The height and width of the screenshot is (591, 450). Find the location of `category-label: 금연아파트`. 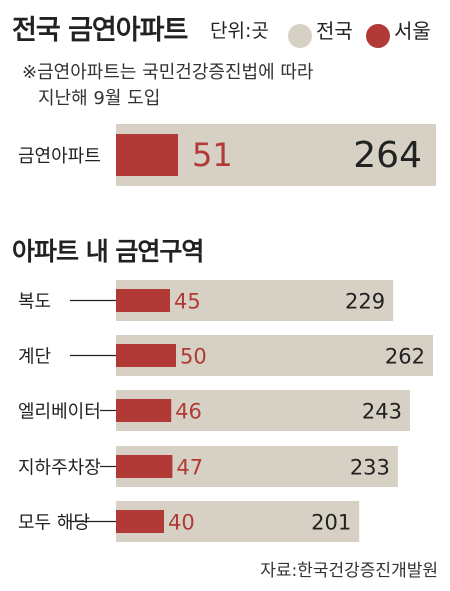

category-label: 금연아파트 is located at coordinates (59, 156).